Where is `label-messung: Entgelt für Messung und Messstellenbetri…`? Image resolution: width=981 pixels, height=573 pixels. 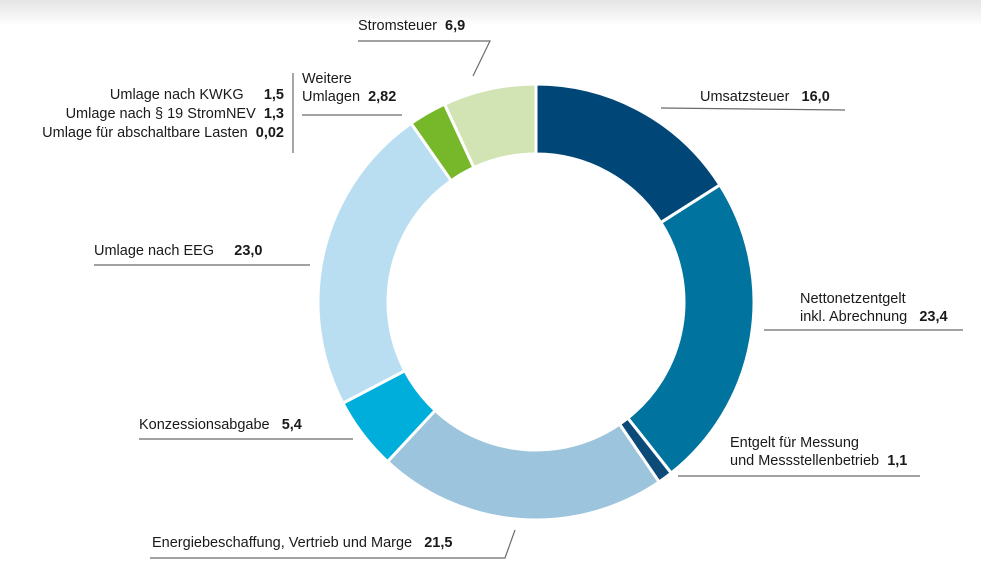
label-messung: Entgelt für Messung und Messstellenbetri… is located at coordinates (818, 452).